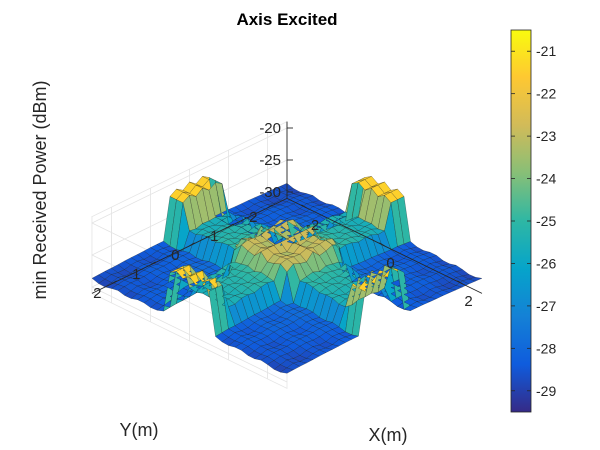  Describe the element at coordinates (136, 274) in the screenshot. I see `y-tick-label: 1` at that location.